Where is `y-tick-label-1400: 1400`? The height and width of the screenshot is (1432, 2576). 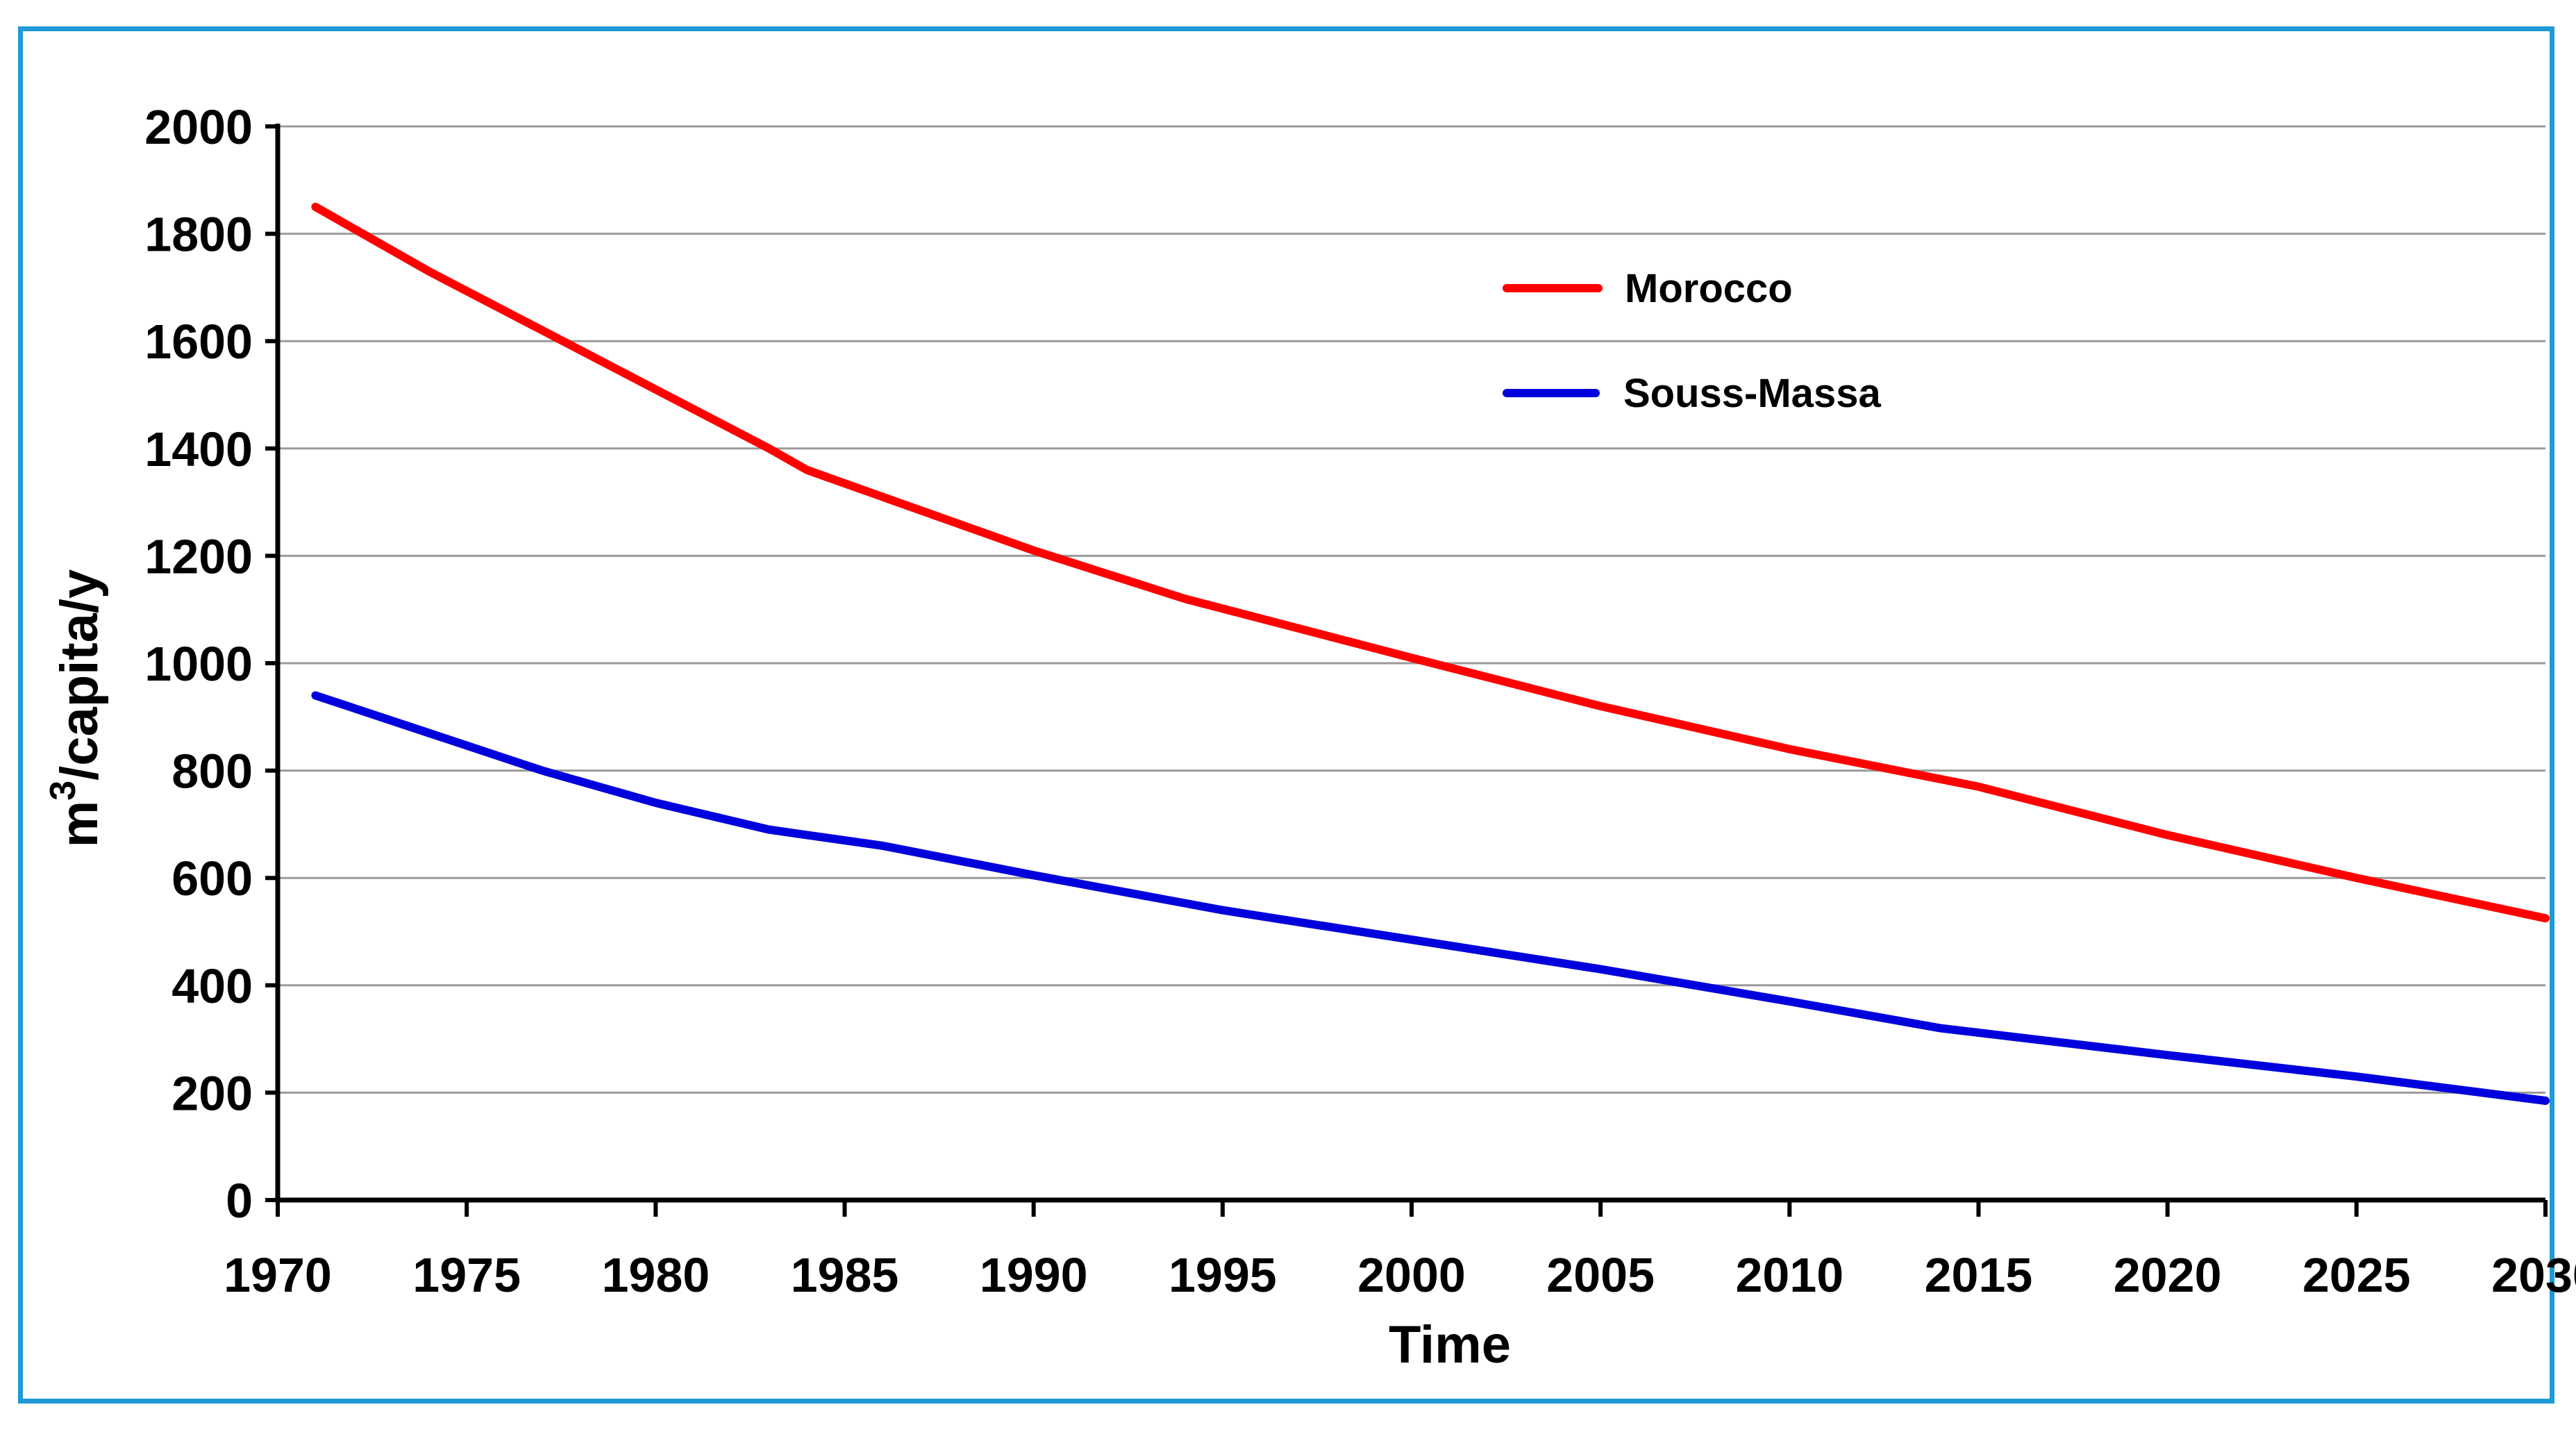
y-tick-label-1400: 1400 is located at coordinates (198, 449).